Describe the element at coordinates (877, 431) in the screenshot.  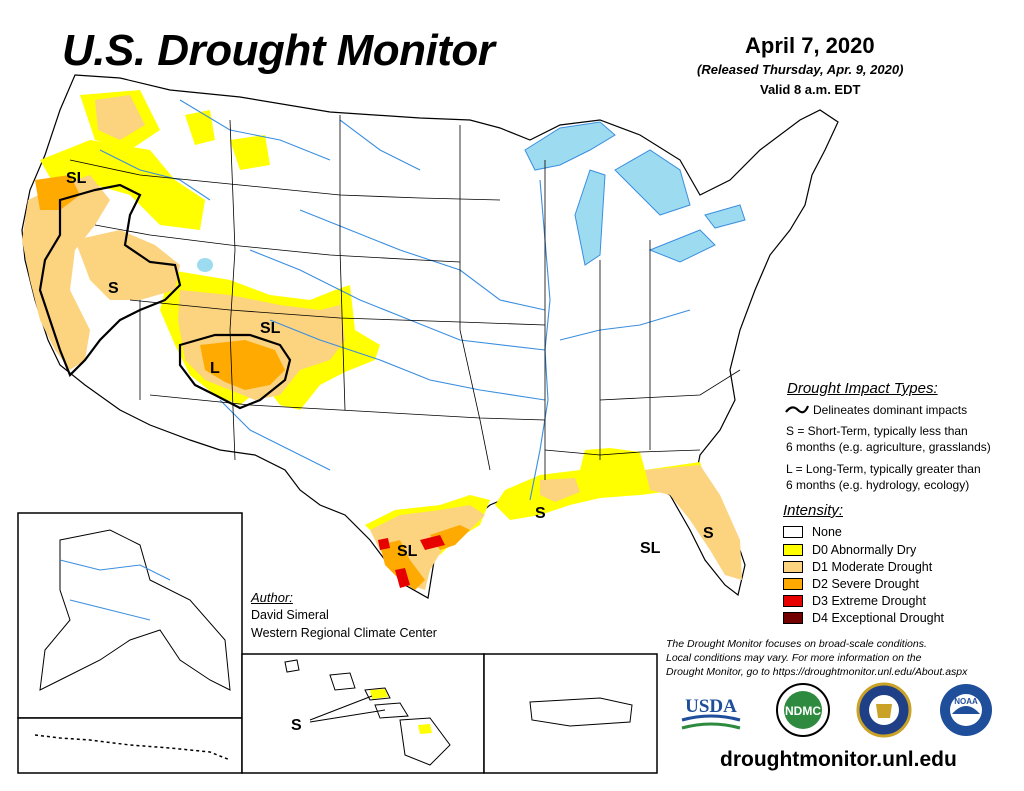
I see `impact-short-term-1: S = Short-Term, typically less than` at that location.